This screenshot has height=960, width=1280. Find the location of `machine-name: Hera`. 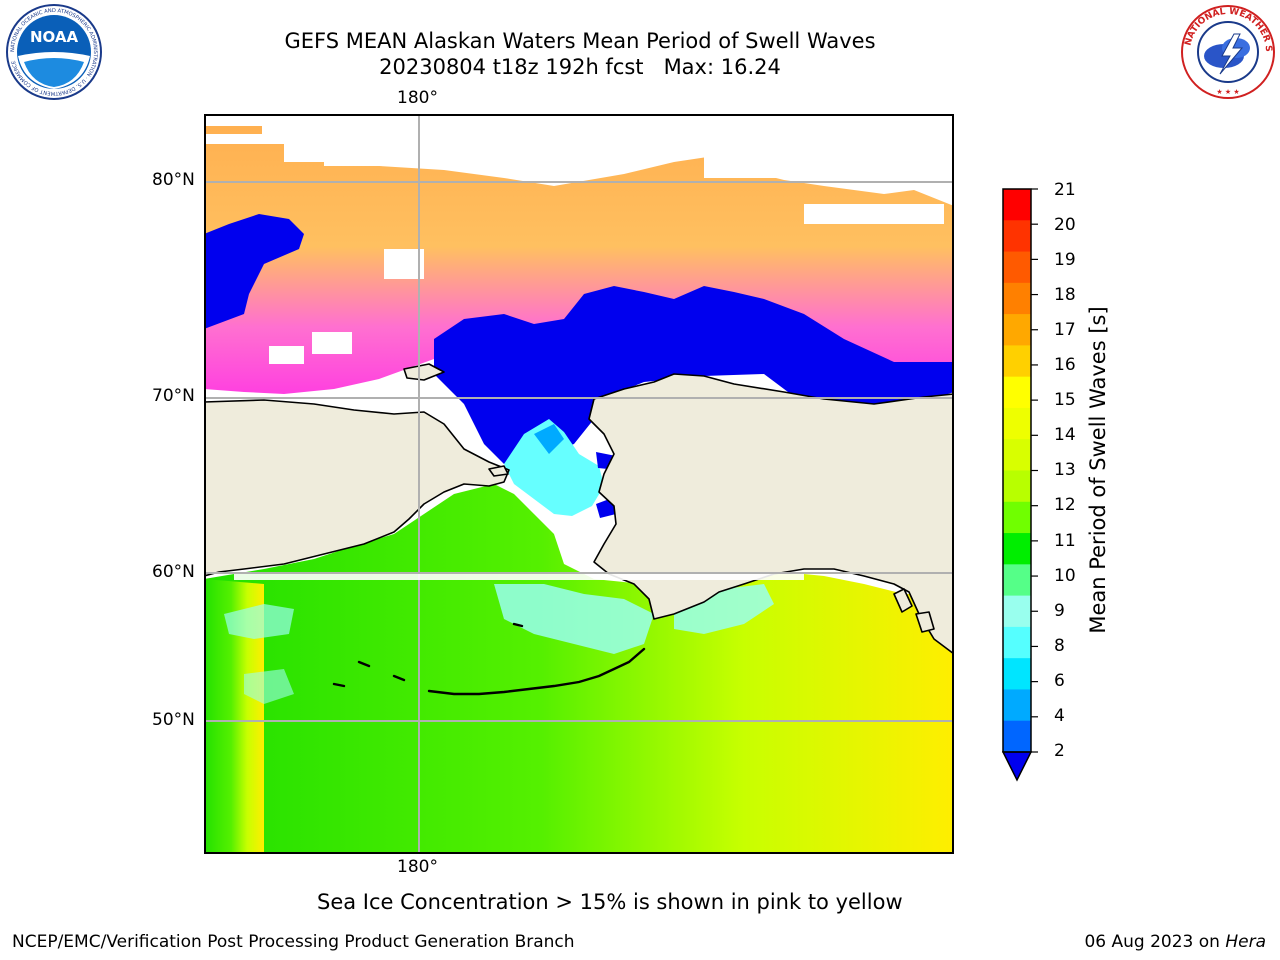

machine-name: Hera is located at coordinates (1245, 942).